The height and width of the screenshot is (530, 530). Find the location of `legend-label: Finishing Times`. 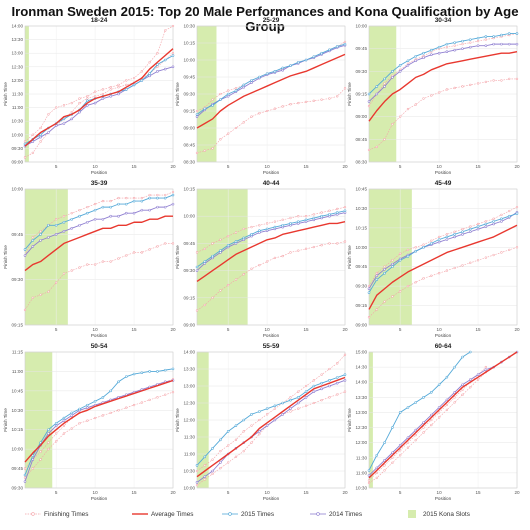

legend-label: Finishing Times is located at coordinates (66, 514).